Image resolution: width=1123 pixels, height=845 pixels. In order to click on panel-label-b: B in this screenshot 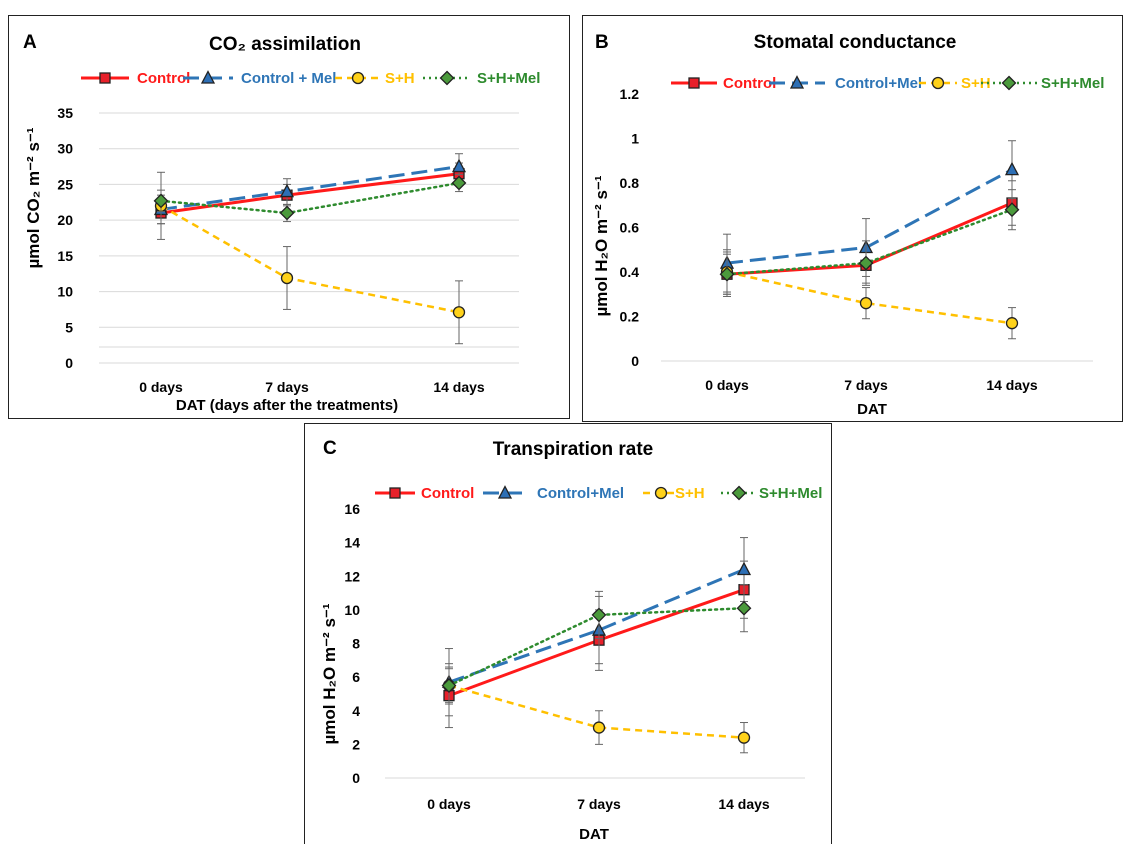, I will do `click(602, 42)`.